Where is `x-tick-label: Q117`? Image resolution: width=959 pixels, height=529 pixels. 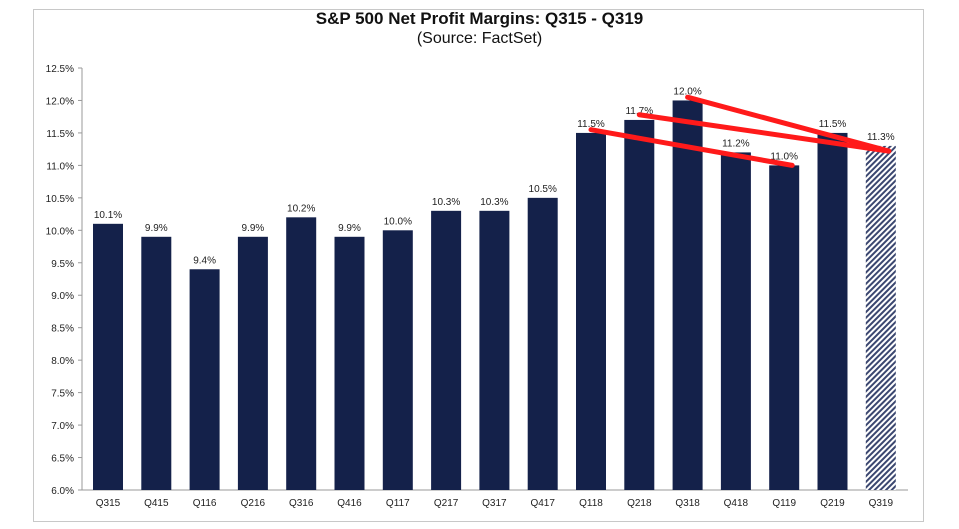 x-tick-label: Q117 is located at coordinates (398, 503).